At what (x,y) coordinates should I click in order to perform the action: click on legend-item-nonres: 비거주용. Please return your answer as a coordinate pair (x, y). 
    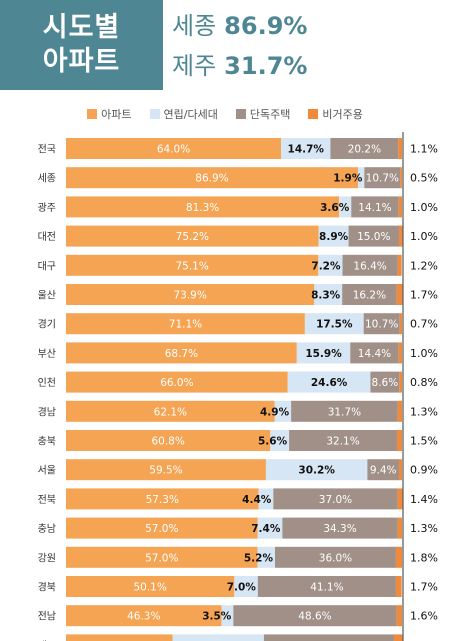
    Looking at the image, I should click on (335, 114).